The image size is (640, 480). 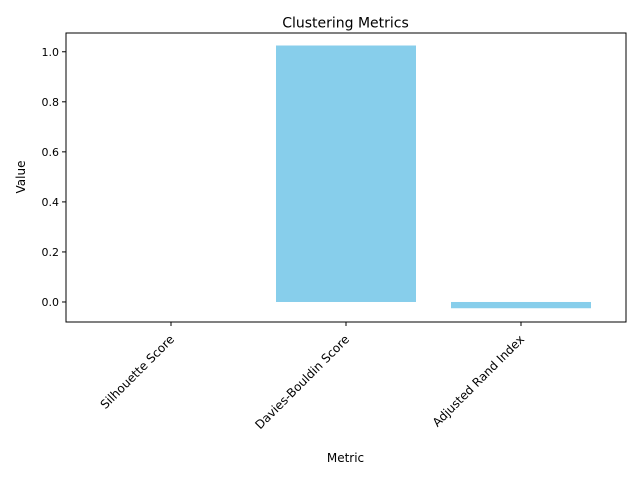 I want to click on y-axis: 0.0 0.2 0.4 0.6 0.8 1.0, so click(x=54, y=177).